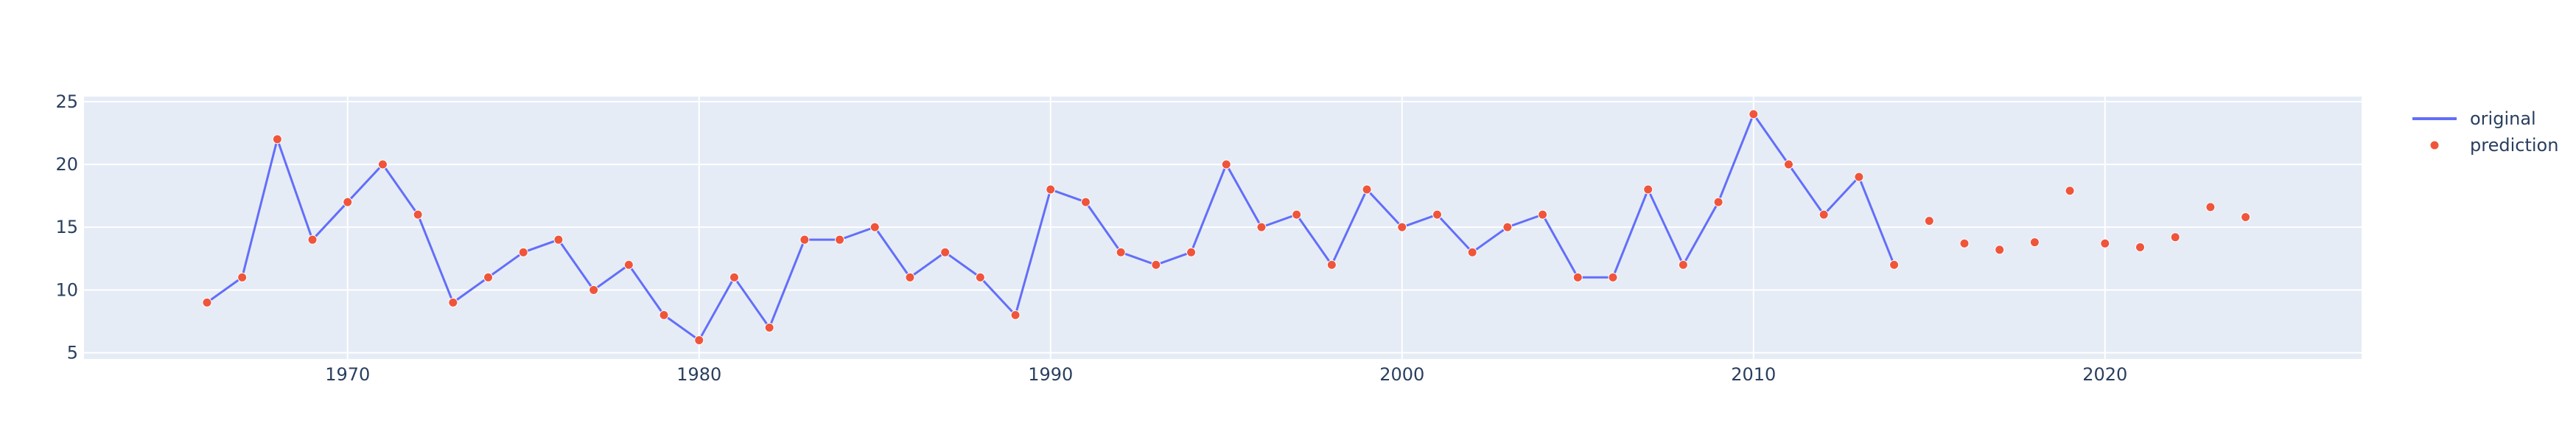 The image size is (2576, 432). What do you see at coordinates (2503, 118) in the screenshot?
I see `legend-label-original: original` at bounding box center [2503, 118].